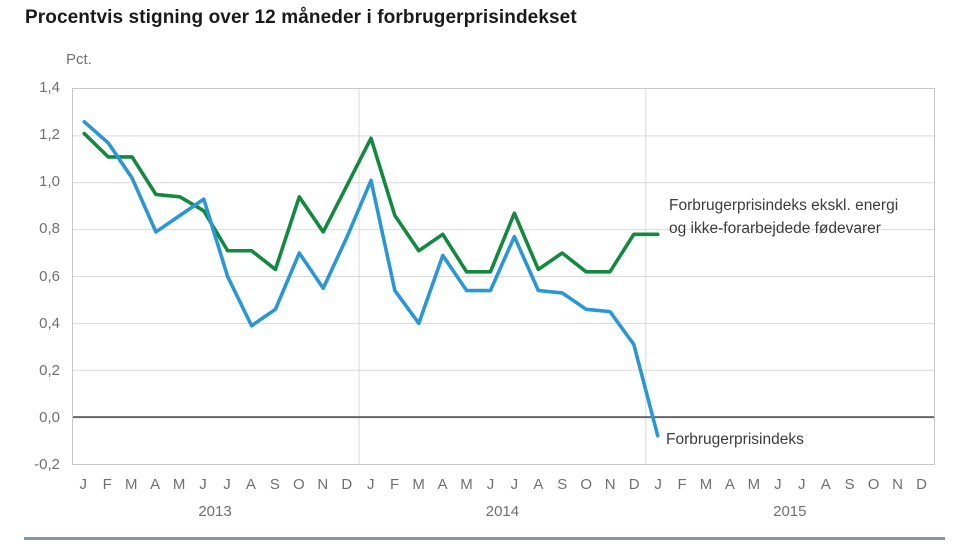 The height and width of the screenshot is (560, 960). What do you see at coordinates (49, 182) in the screenshot?
I see `y-tick-label: 1,0` at bounding box center [49, 182].